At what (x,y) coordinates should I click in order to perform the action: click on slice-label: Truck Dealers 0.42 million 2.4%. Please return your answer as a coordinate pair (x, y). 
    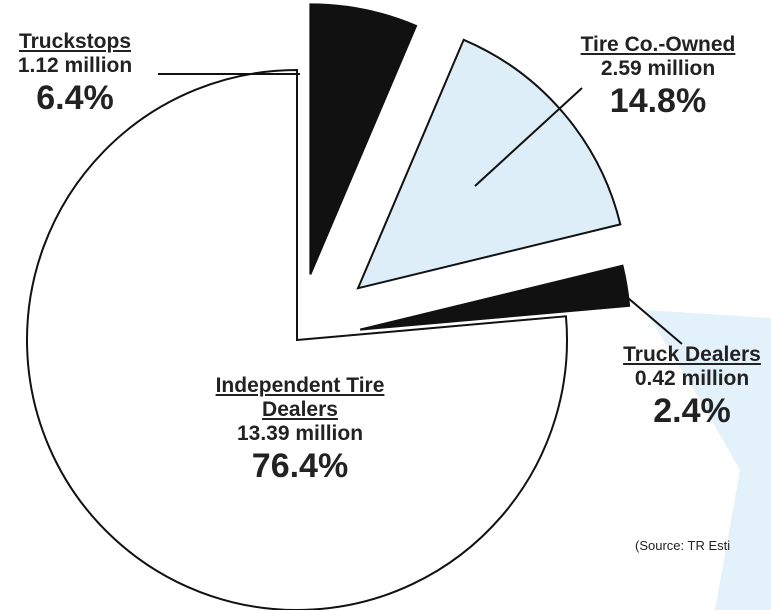
    Looking at the image, I should click on (681, 387).